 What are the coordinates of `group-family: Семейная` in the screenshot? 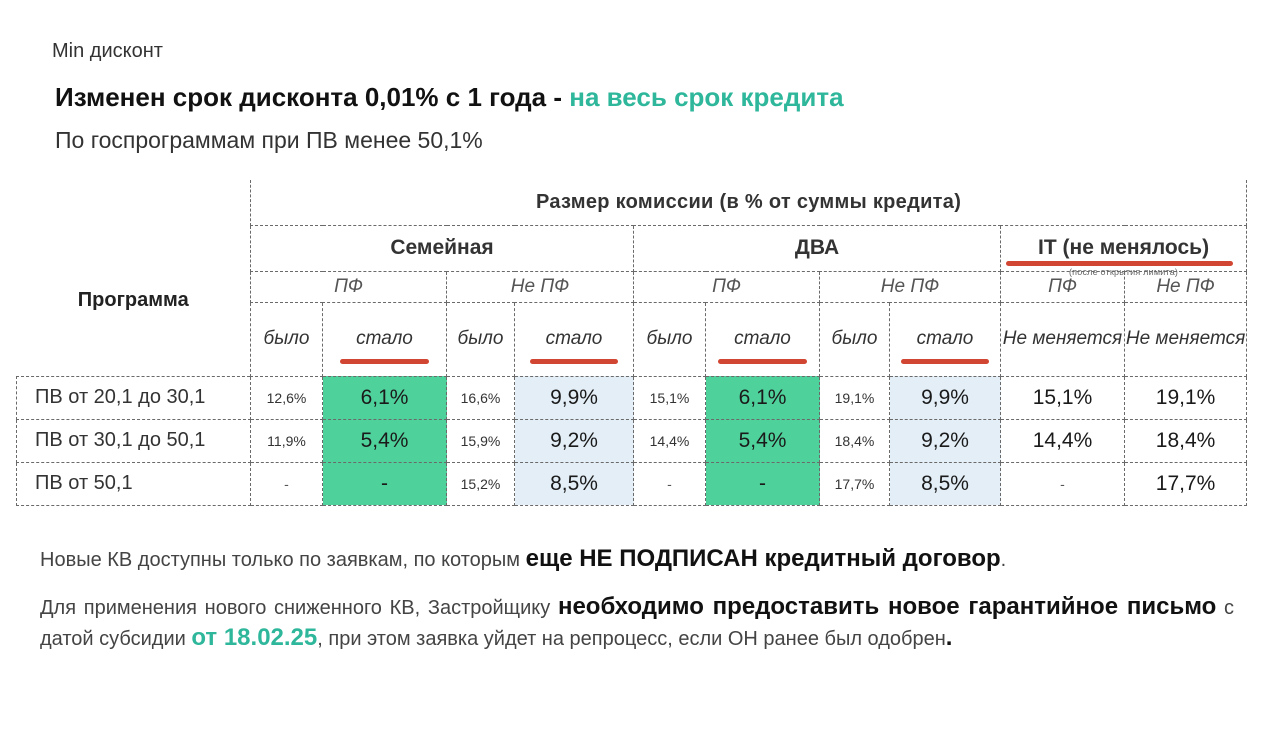 It's located at (442, 248).